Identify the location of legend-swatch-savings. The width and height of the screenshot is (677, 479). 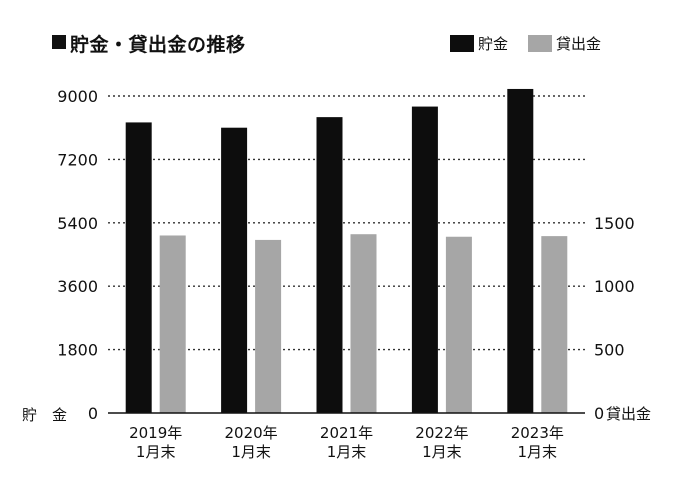
(462, 43).